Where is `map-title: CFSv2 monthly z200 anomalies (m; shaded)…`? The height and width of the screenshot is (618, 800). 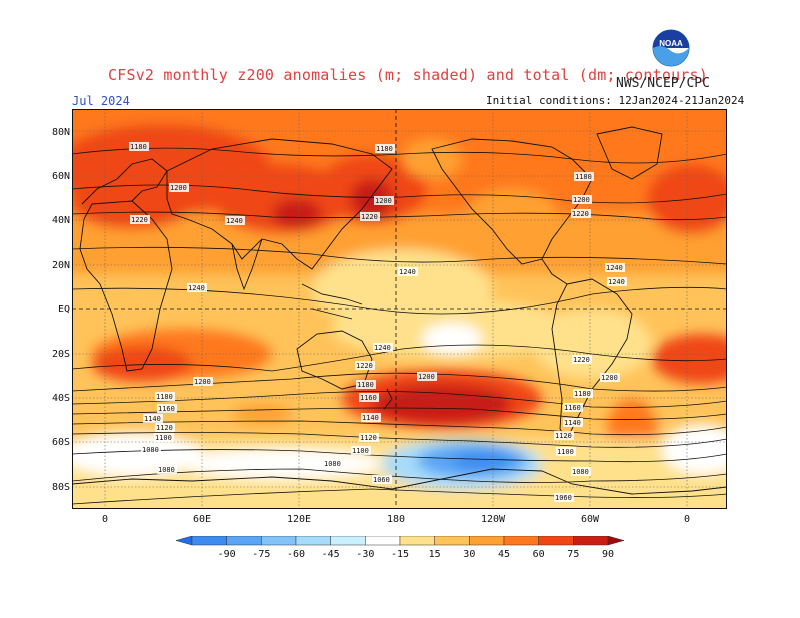 map-title: CFSv2 monthly z200 anomalies (m; shaded)… is located at coordinates (408, 75).